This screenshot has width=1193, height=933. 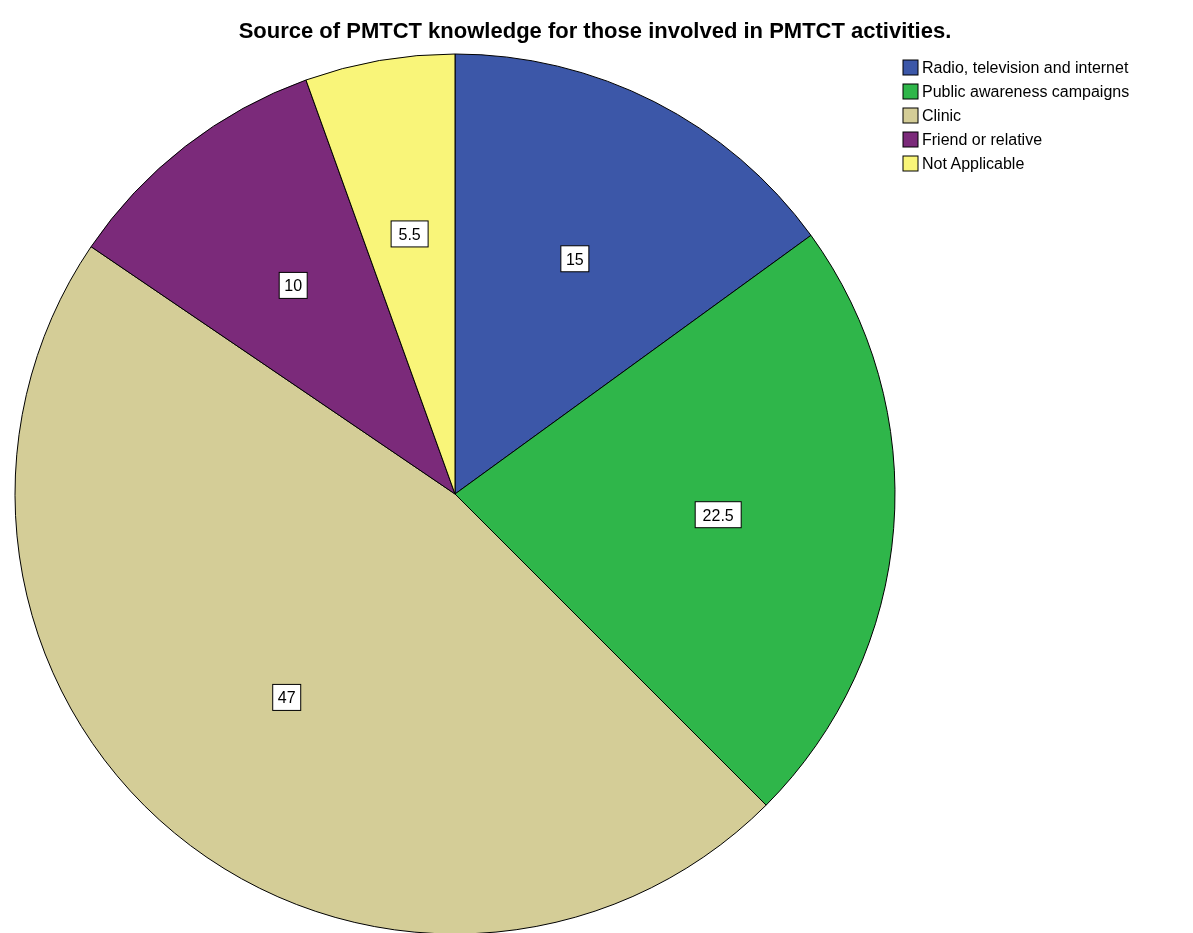 I want to click on data-label: 15, so click(x=574, y=259).